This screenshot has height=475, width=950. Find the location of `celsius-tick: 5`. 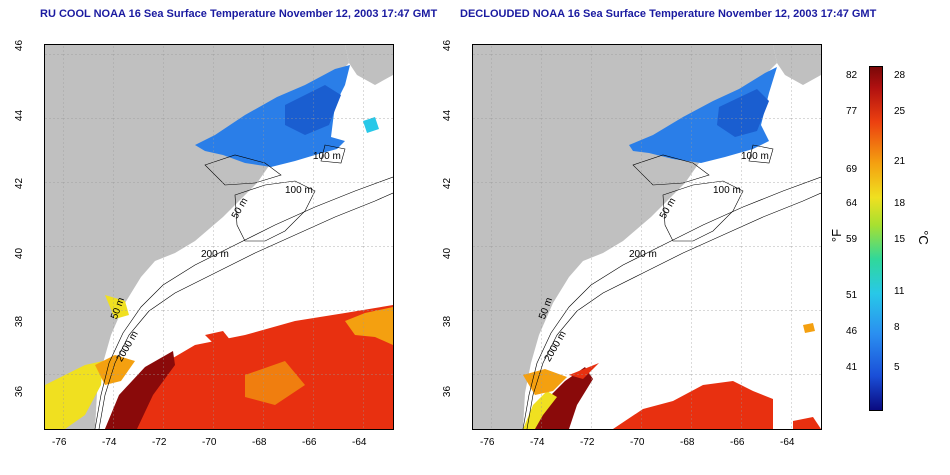

celsius-tick: 5 is located at coordinates (897, 367).